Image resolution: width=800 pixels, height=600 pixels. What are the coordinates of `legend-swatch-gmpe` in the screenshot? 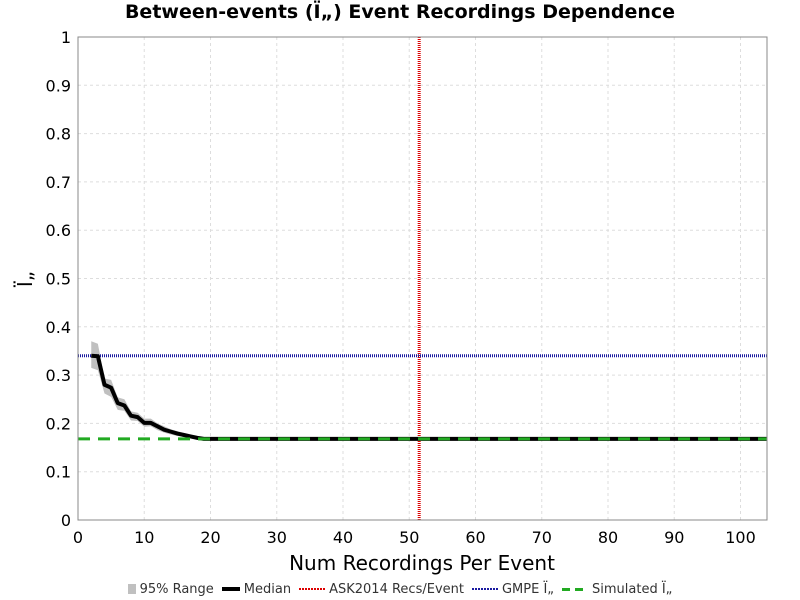 It's located at (484, 589).